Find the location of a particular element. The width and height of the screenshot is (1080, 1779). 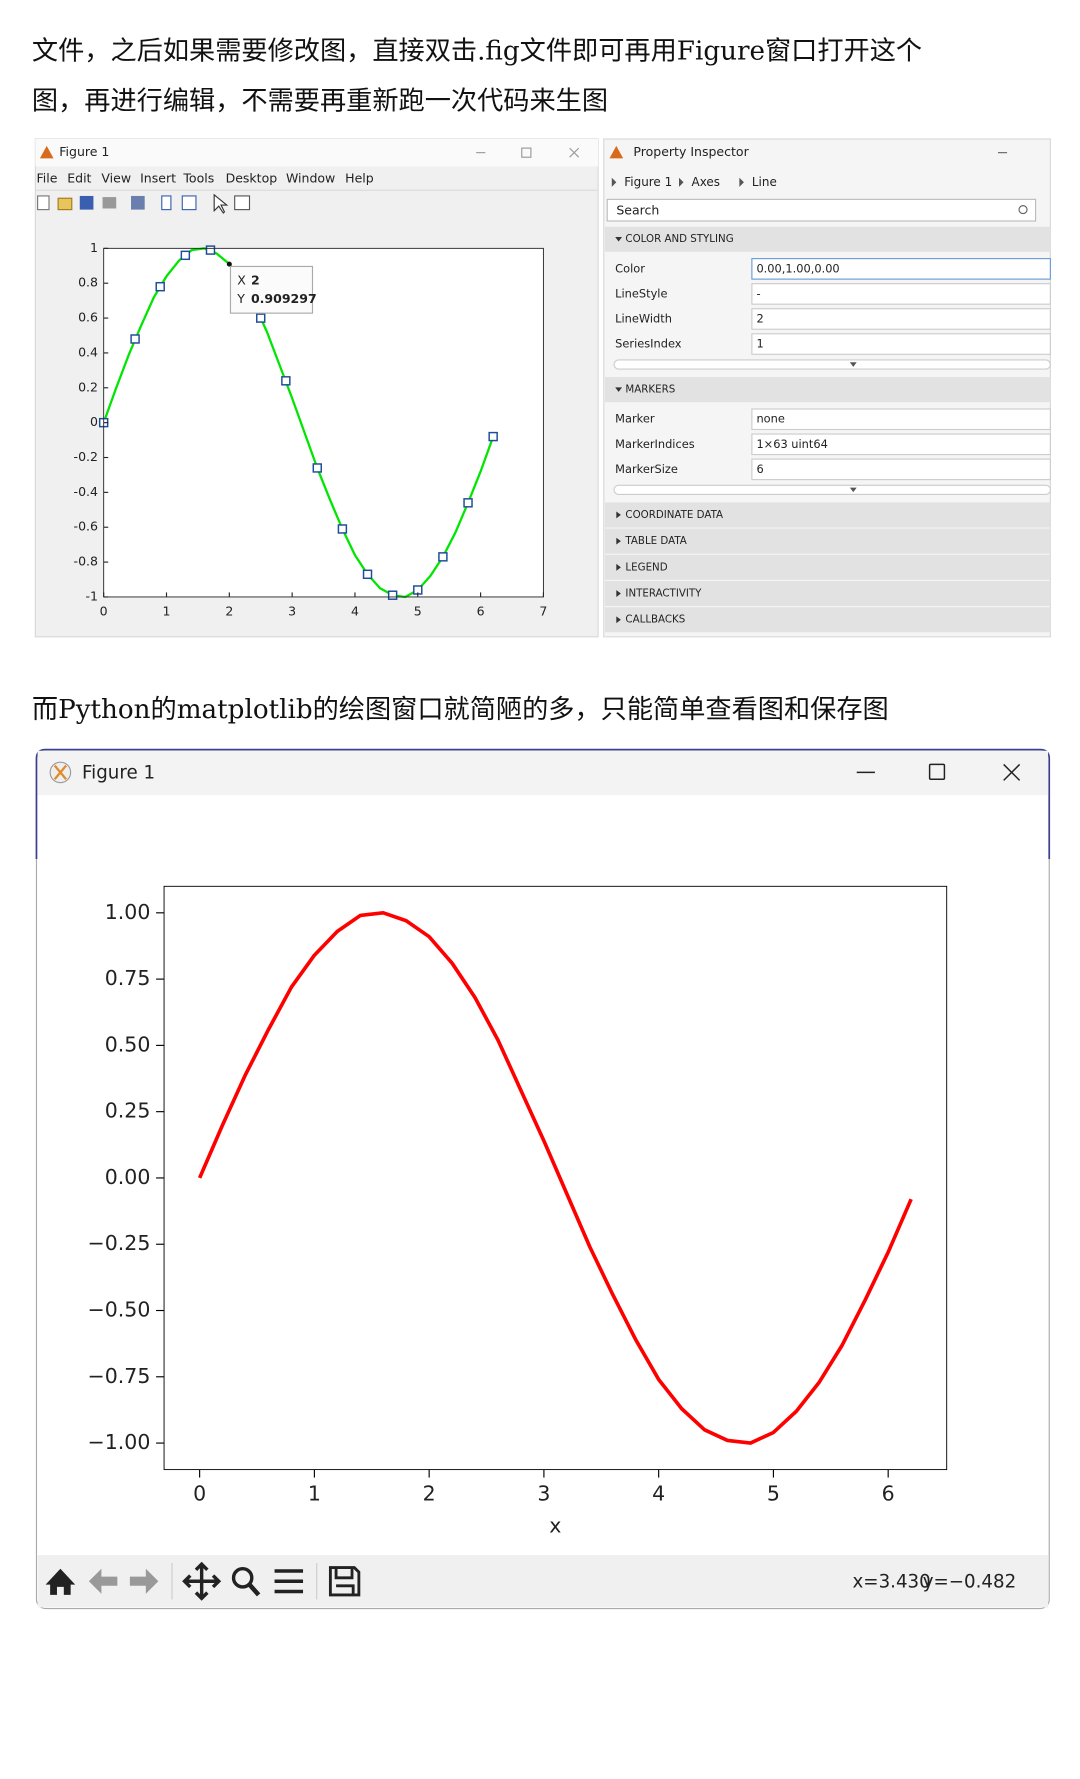

y-tick-label: 0.2 is located at coordinates (88, 386).